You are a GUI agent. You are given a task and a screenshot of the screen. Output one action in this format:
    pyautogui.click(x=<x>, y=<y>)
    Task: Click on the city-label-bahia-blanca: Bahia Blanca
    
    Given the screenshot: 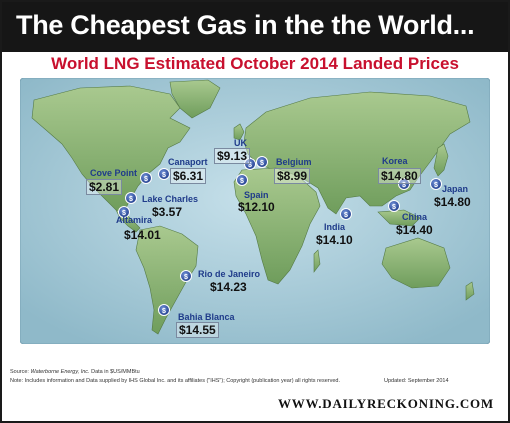 What is the action you would take?
    pyautogui.click(x=206, y=317)
    